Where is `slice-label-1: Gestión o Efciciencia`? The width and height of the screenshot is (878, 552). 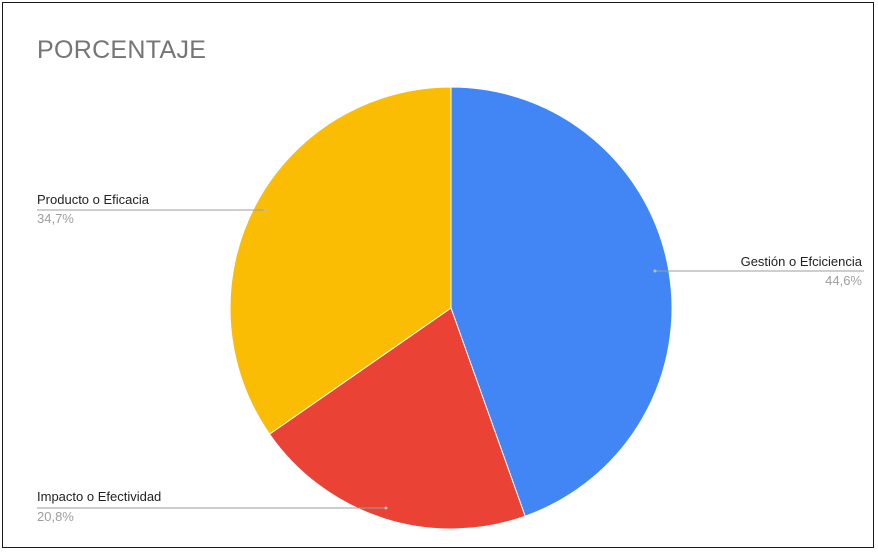
slice-label-1: Gestión o Efciciencia is located at coordinates (802, 261).